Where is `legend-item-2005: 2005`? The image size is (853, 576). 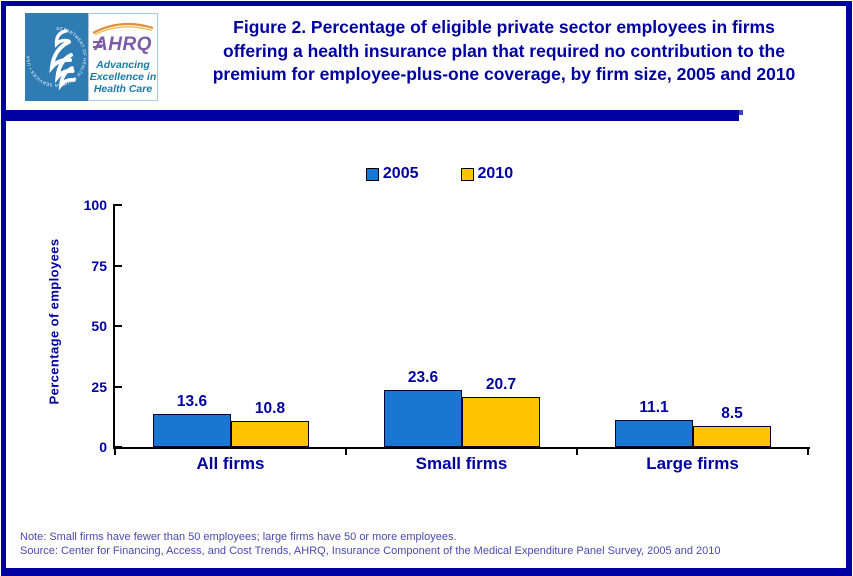
legend-item-2005: 2005 is located at coordinates (392, 174).